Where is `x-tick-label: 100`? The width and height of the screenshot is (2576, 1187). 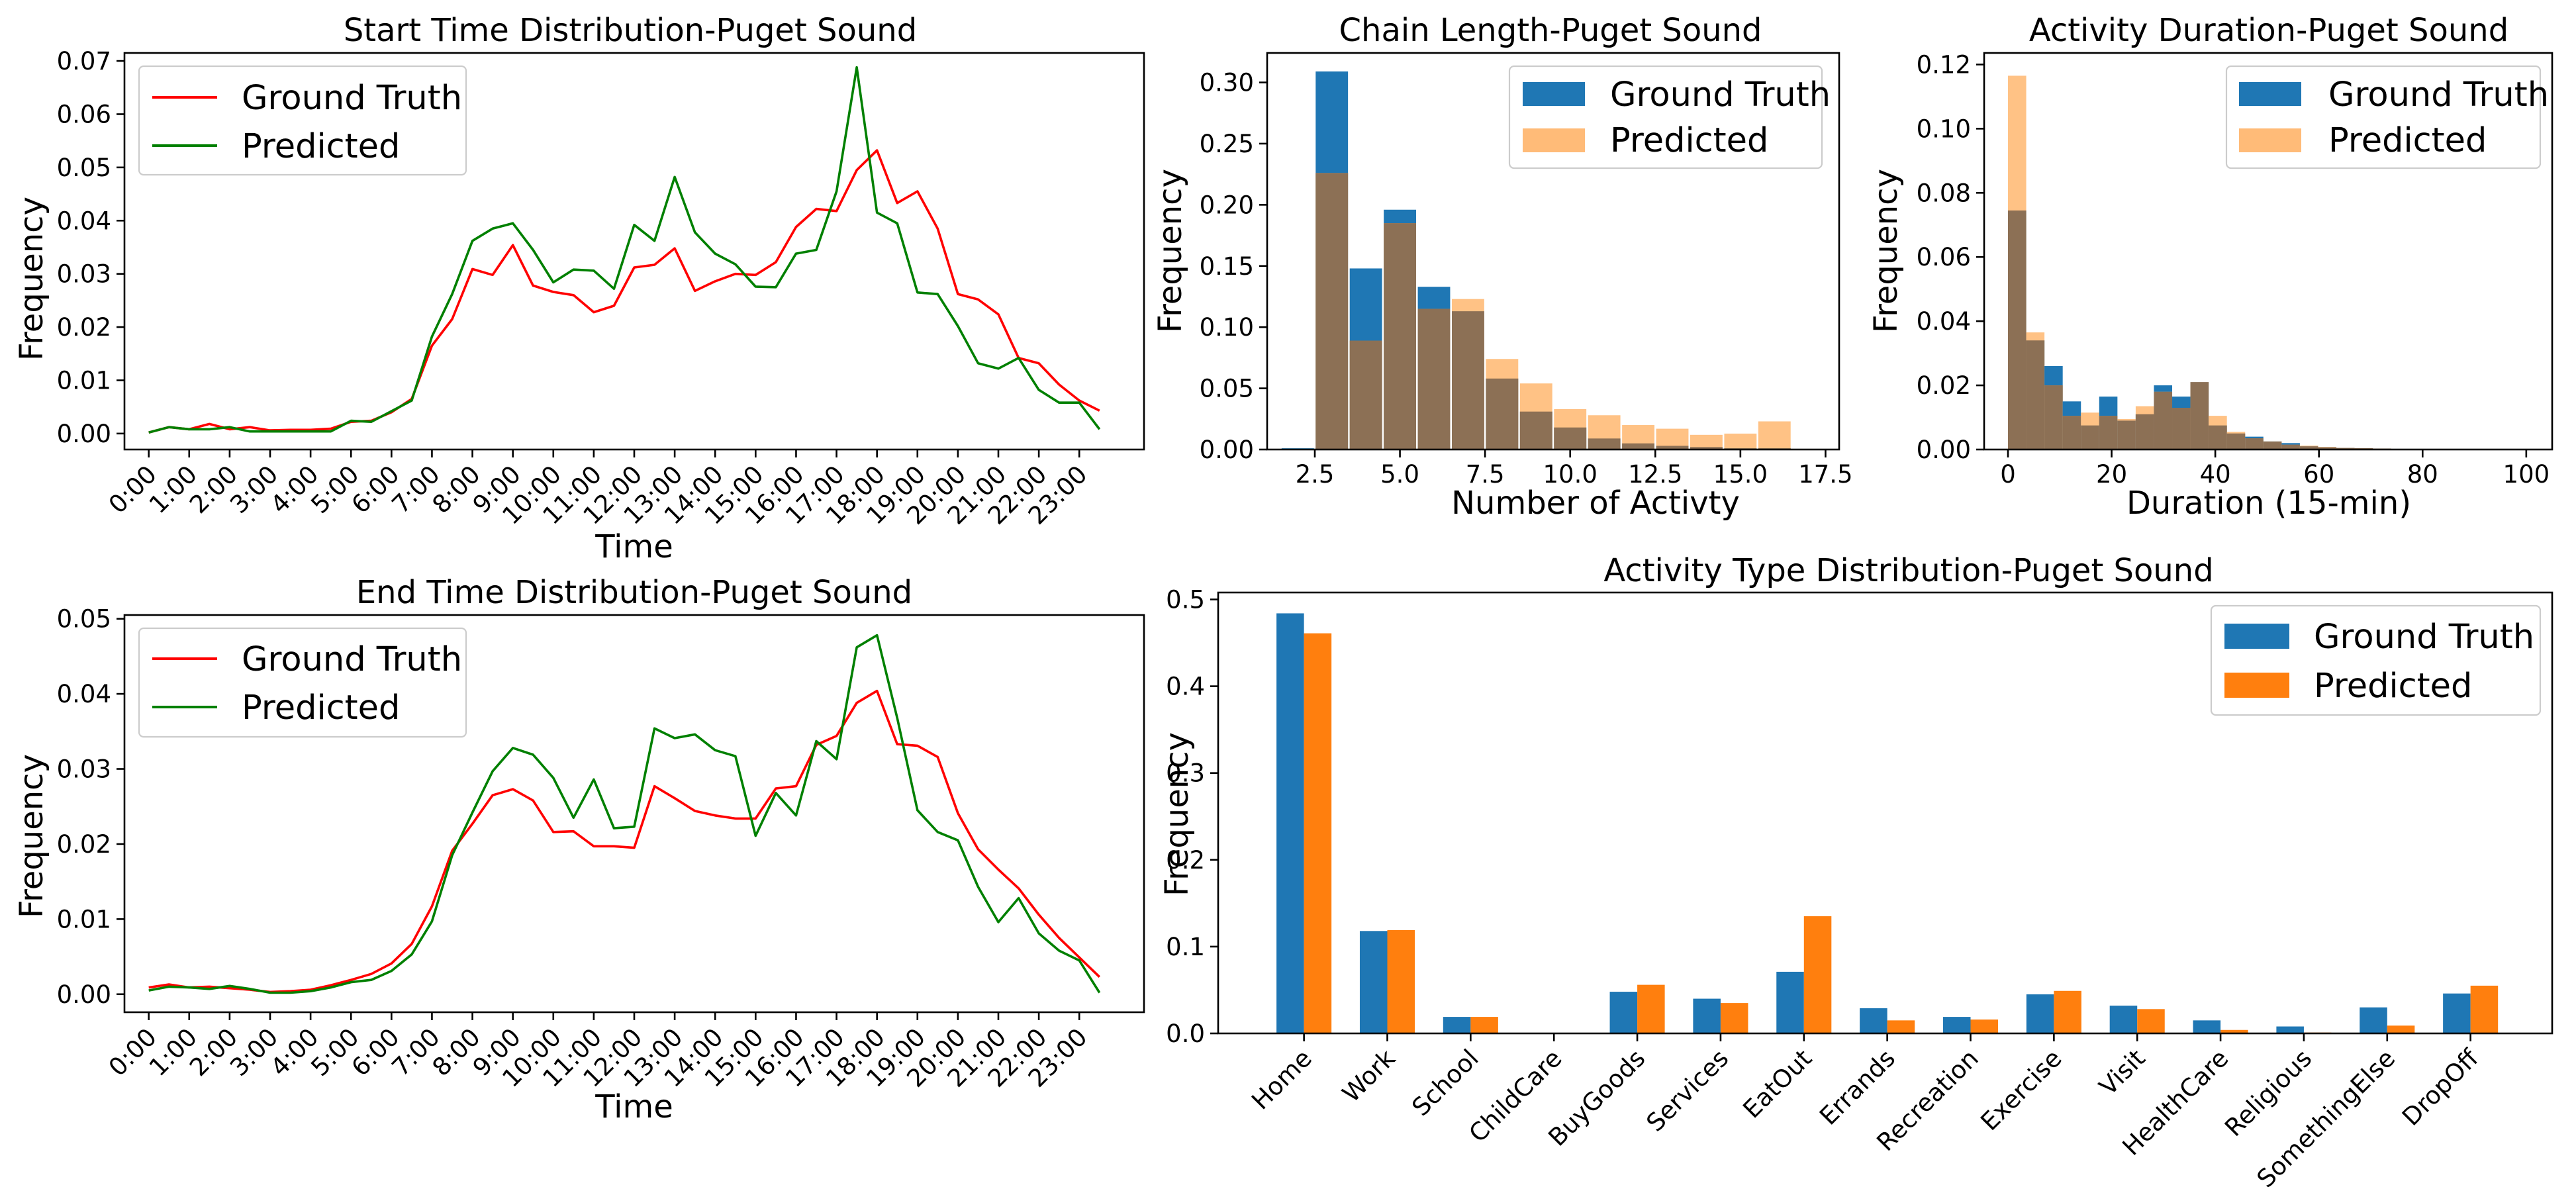 x-tick-label: 100 is located at coordinates (2526, 474).